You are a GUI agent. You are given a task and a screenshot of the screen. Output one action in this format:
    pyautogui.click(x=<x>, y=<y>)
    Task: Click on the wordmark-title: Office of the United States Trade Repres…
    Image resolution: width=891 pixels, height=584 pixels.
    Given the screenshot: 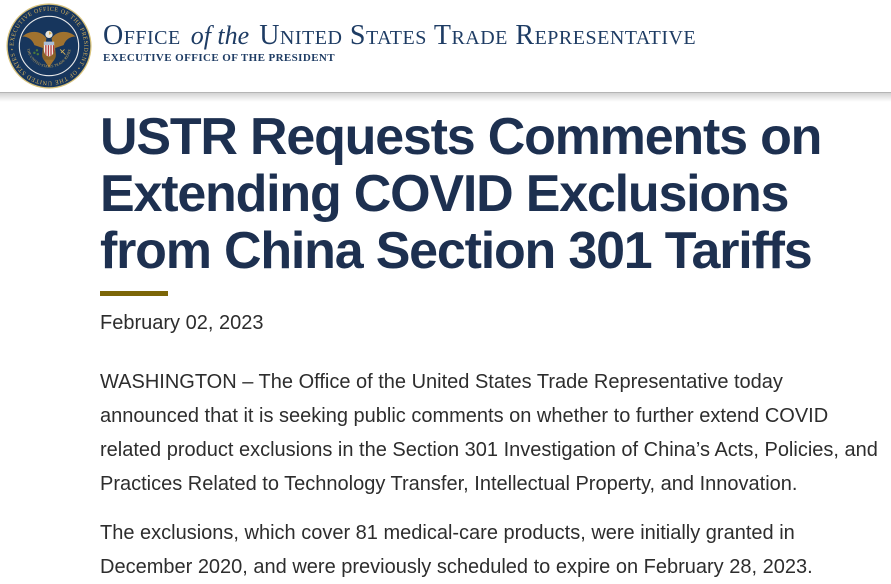 What is the action you would take?
    pyautogui.click(x=399, y=36)
    